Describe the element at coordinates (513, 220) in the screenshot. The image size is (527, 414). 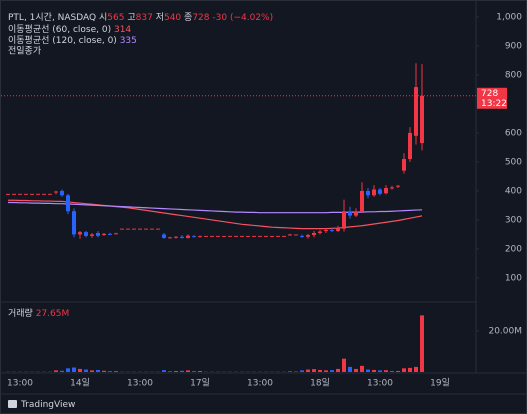
I see `y-tick-label: 300` at that location.